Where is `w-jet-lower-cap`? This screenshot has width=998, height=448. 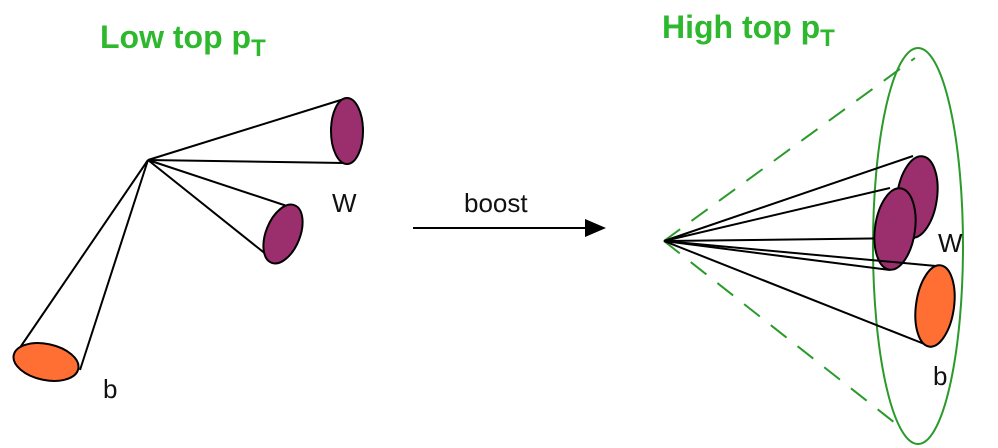
w-jet-lower-cap is located at coordinates (283, 234).